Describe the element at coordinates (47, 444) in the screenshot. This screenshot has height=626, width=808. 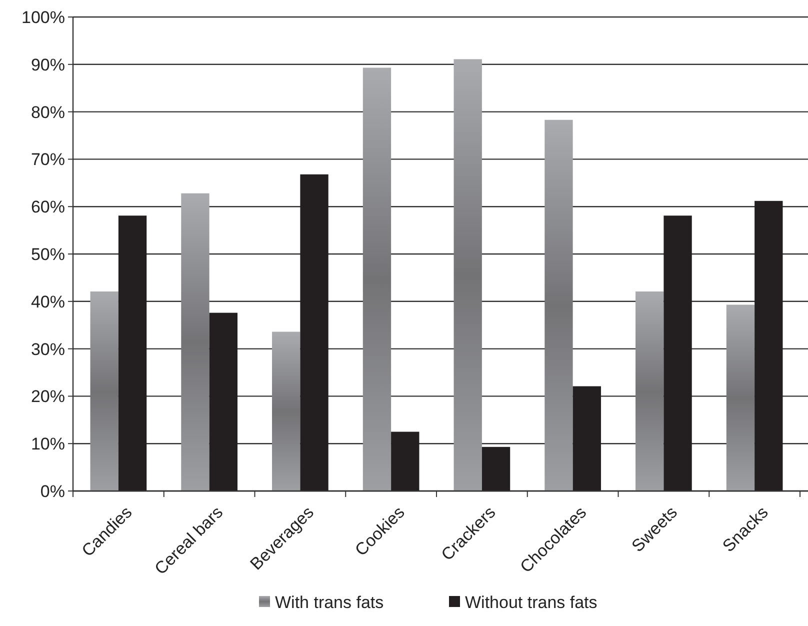
I see `y-tick-label: 10%` at that location.